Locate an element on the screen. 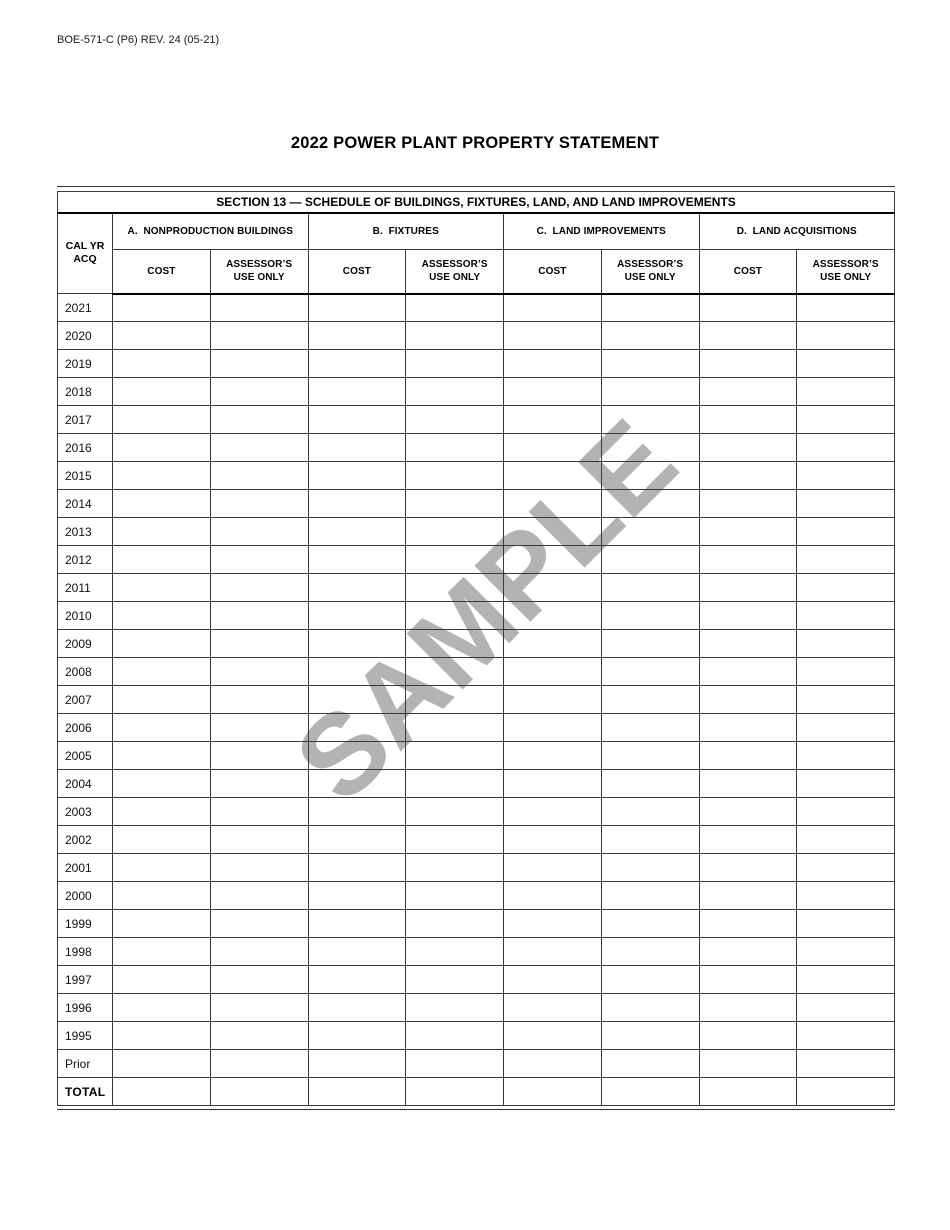 This screenshot has height=1230, width=950. year-row-label: Prior is located at coordinates (85, 1063).